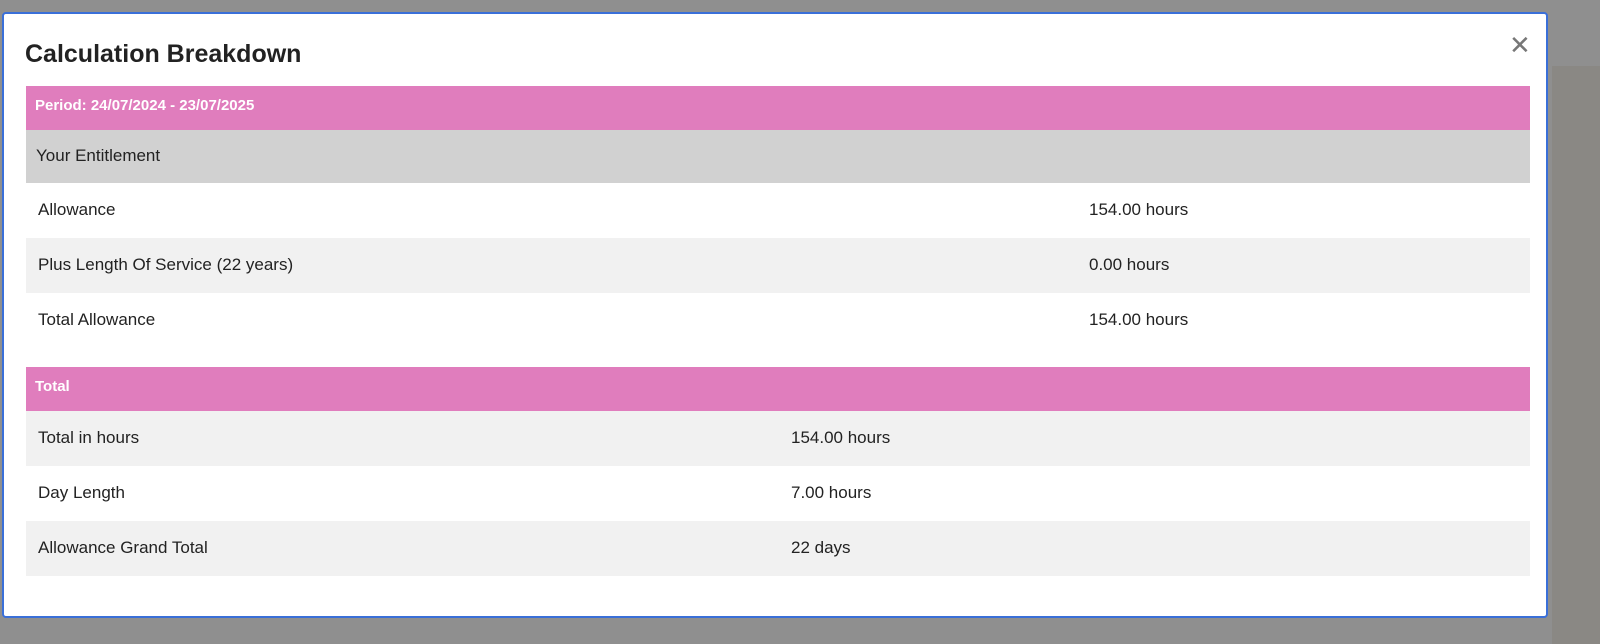 The height and width of the screenshot is (644, 1600). Describe the element at coordinates (778, 548) in the screenshot. I see `table-row: Allowance Grand Total 22 days` at that location.